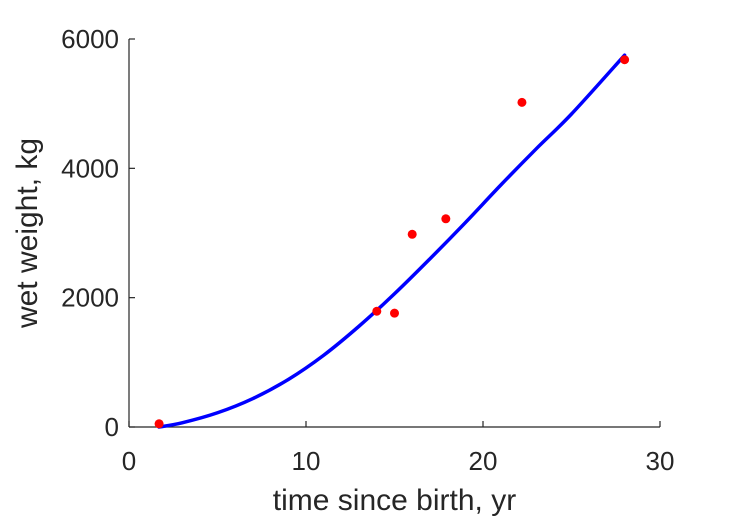 This screenshot has height=521, width=729. I want to click on x-tick-label: 30, so click(660, 461).